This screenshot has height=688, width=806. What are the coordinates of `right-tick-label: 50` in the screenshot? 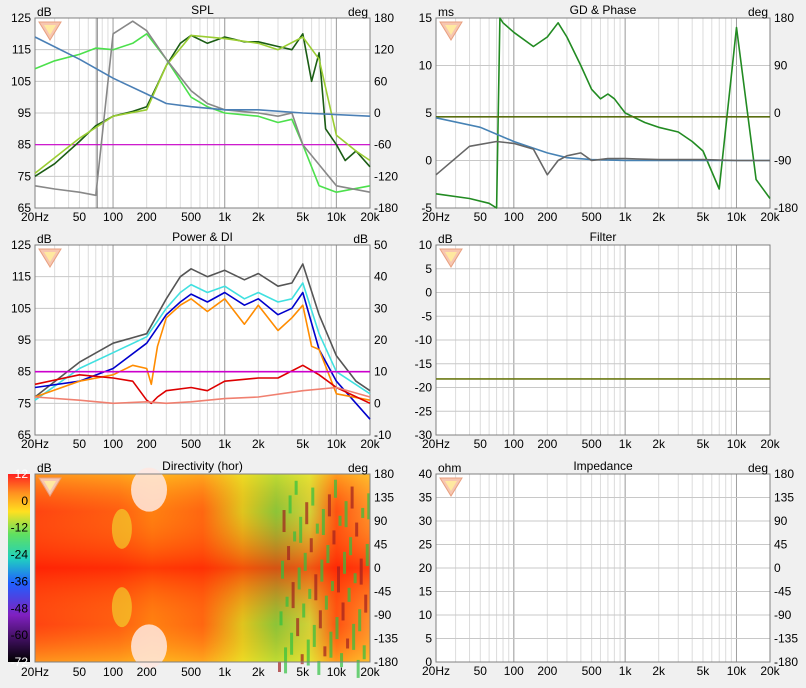 It's located at (381, 245).